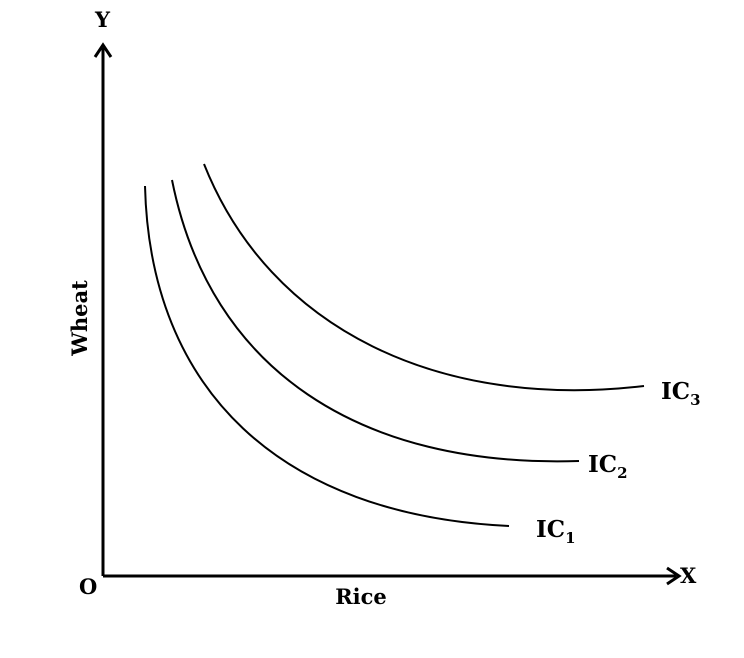  I want to click on curve-label-ic3: IC3, so click(681, 393).